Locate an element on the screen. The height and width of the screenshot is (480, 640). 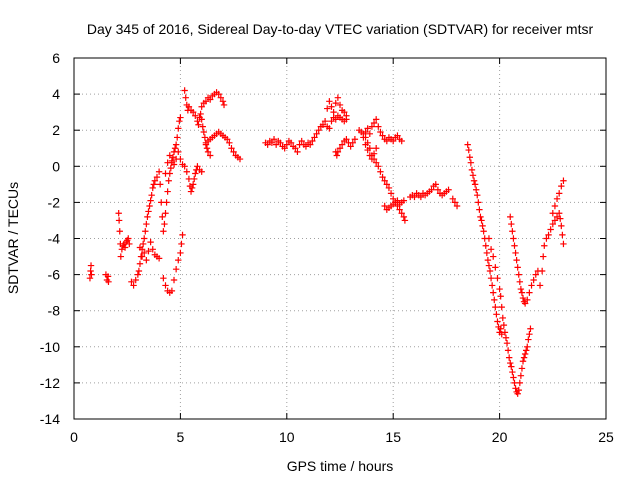
x-tick-label: 5 is located at coordinates (181, 437).